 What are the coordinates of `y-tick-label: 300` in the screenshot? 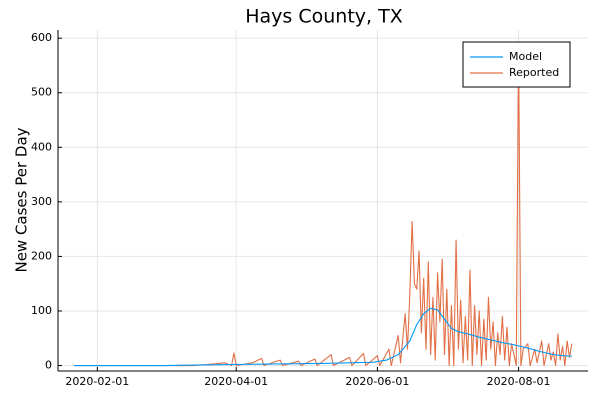 It's located at (41, 201).